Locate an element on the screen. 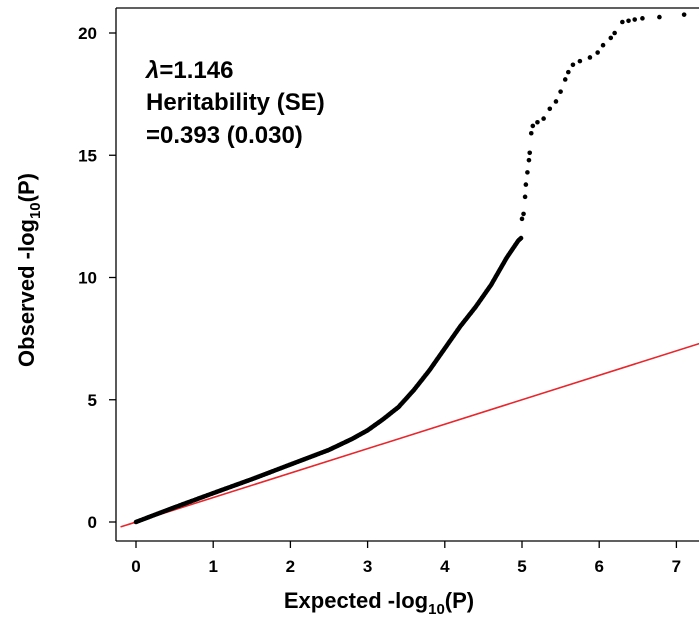 This screenshot has height=620, width=699. x-axis-title: Expected -log10(P) is located at coordinates (379, 603).